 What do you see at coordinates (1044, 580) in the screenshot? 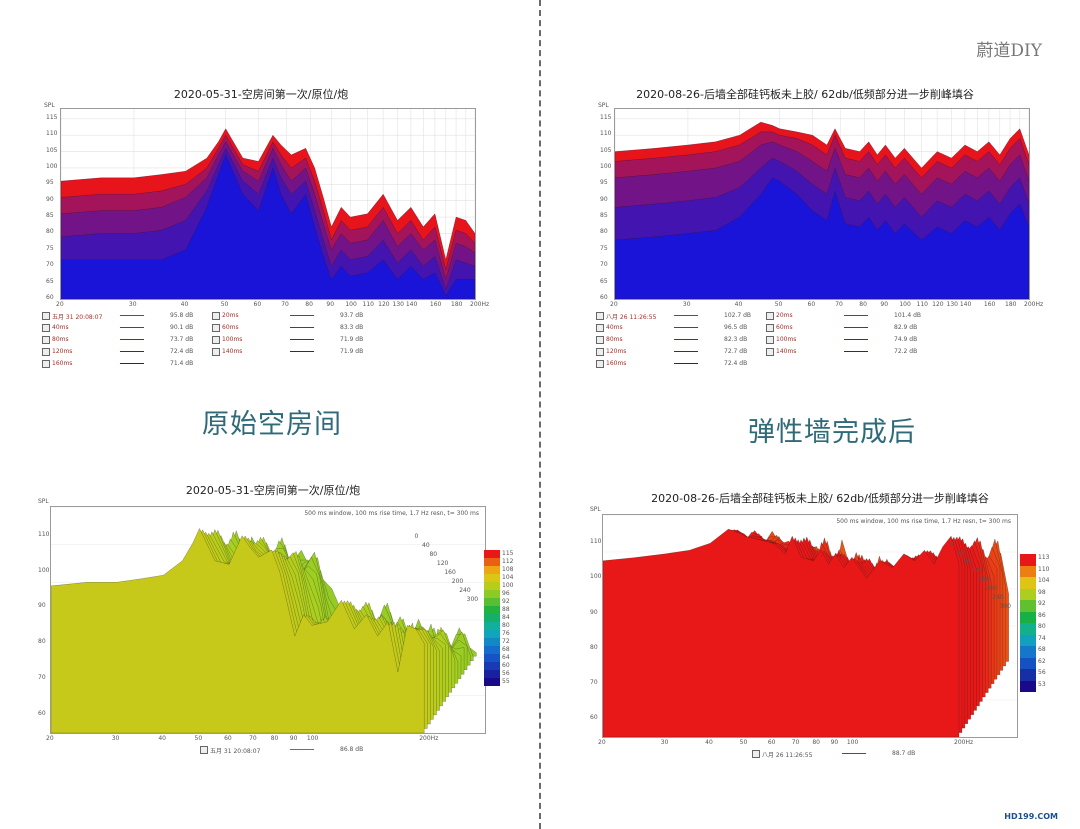
I see `color-scale-label: 104` at bounding box center [1044, 580].